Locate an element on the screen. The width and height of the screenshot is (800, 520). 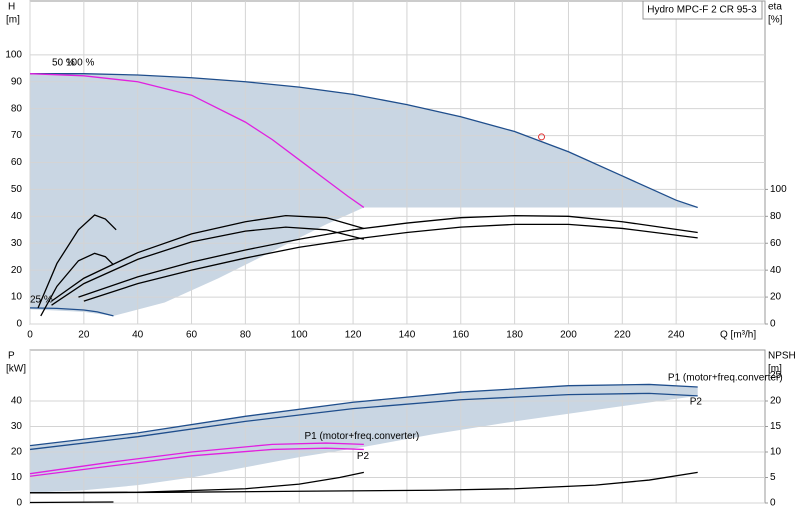
y2-axis-unit: [m] is located at coordinates (775, 369).